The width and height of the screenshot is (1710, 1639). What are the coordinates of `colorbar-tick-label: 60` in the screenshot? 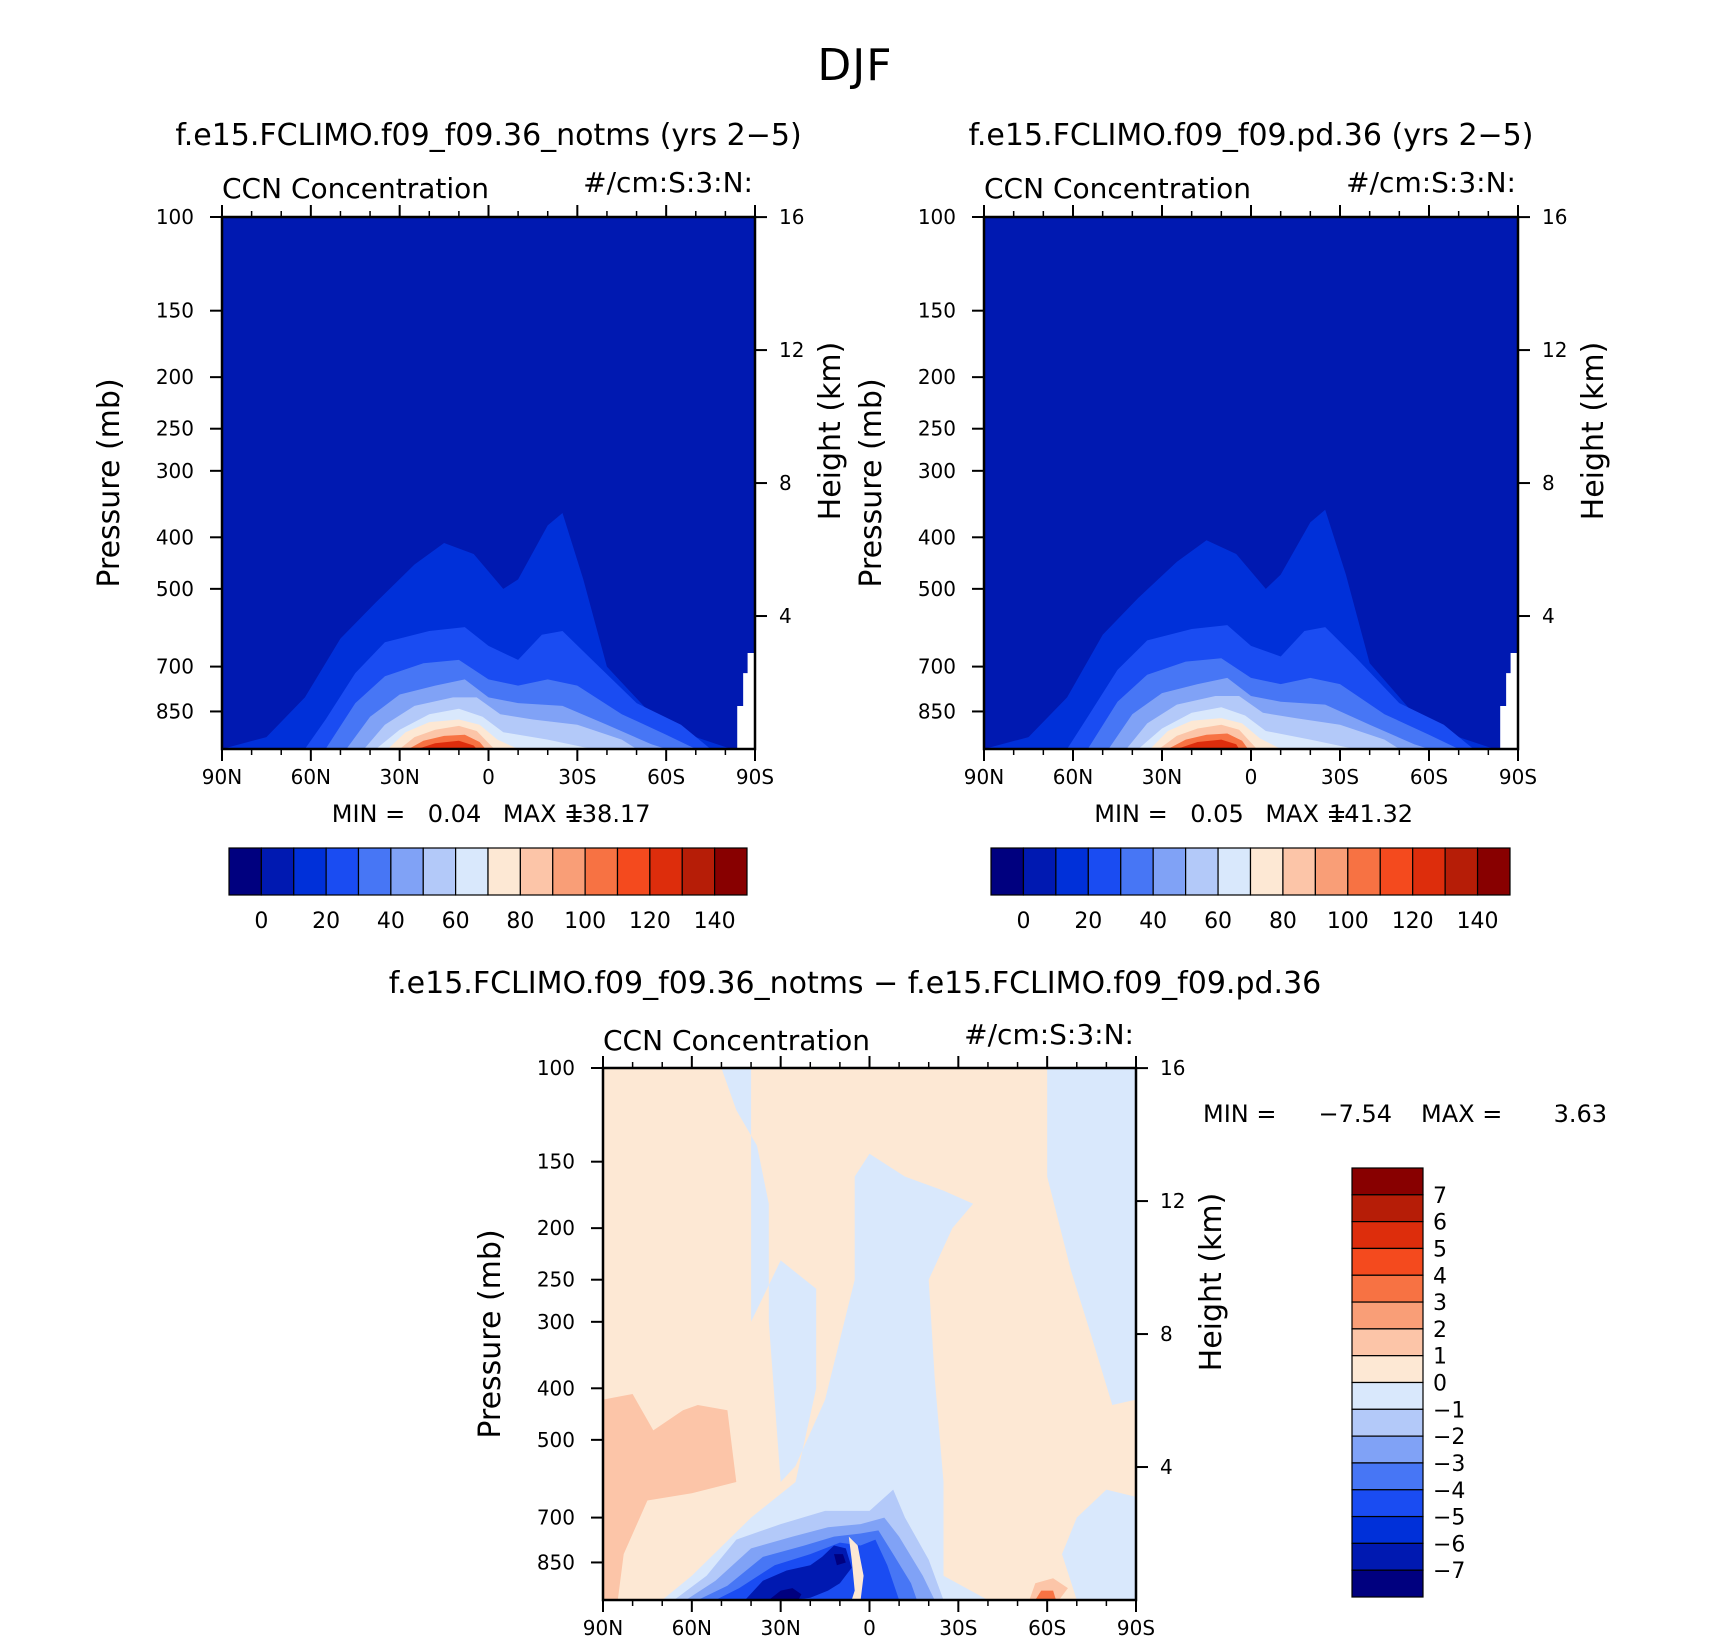 It's located at (1218, 921).